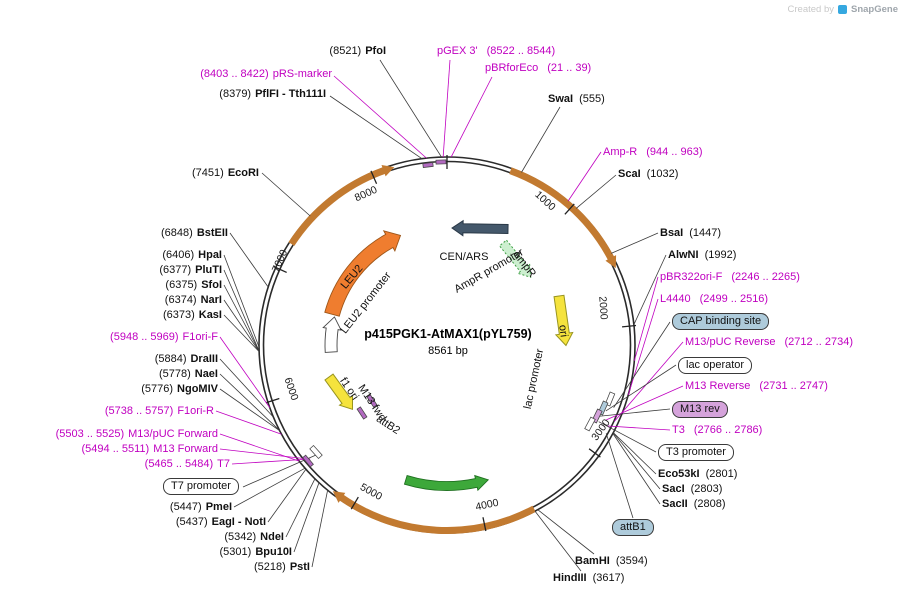 The height and width of the screenshot is (596, 906). What do you see at coordinates (512, 68) in the screenshot?
I see `primer-name: pBRforEco` at bounding box center [512, 68].